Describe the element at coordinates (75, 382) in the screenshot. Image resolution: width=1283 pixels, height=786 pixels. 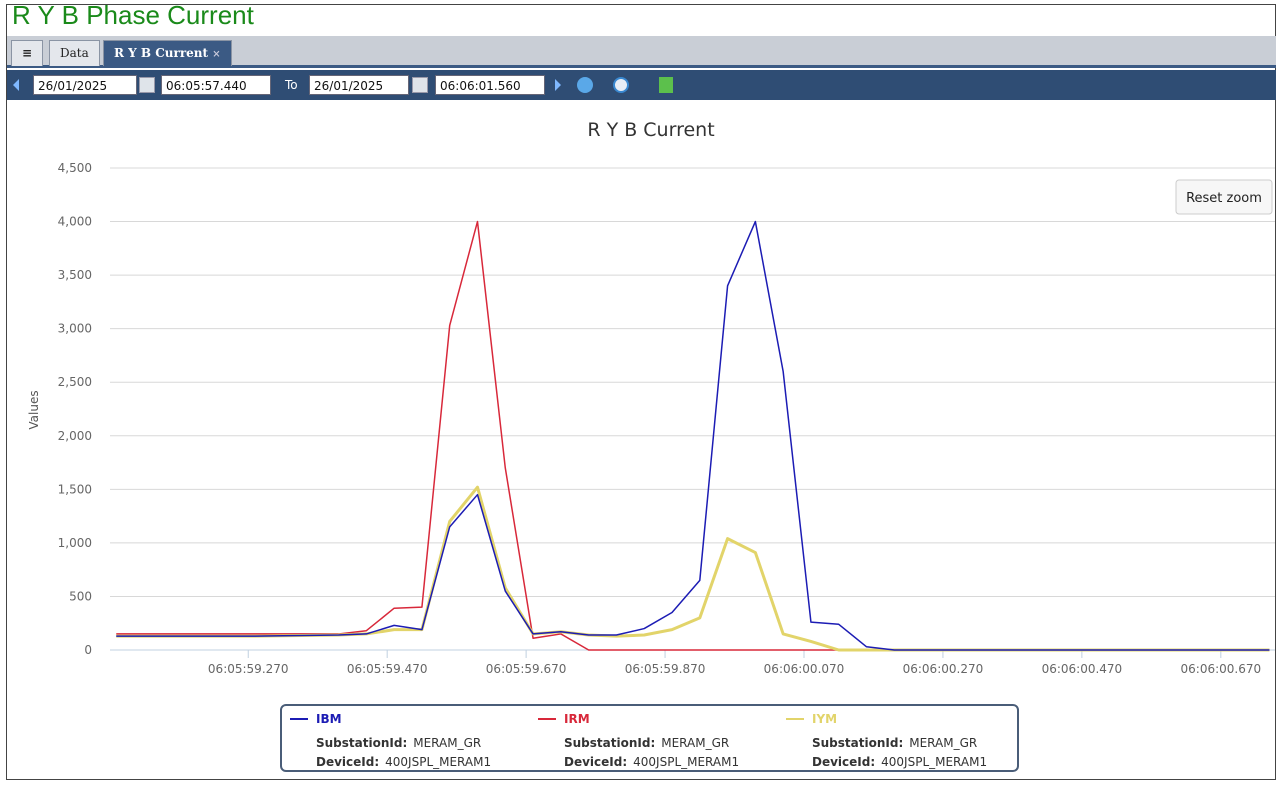
I see `y-tick-label: 2,500` at that location.